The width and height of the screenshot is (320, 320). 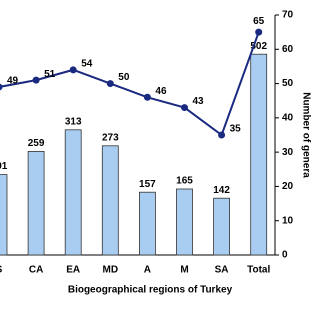 I want to click on bar-value-label: 273, so click(x=110, y=137).